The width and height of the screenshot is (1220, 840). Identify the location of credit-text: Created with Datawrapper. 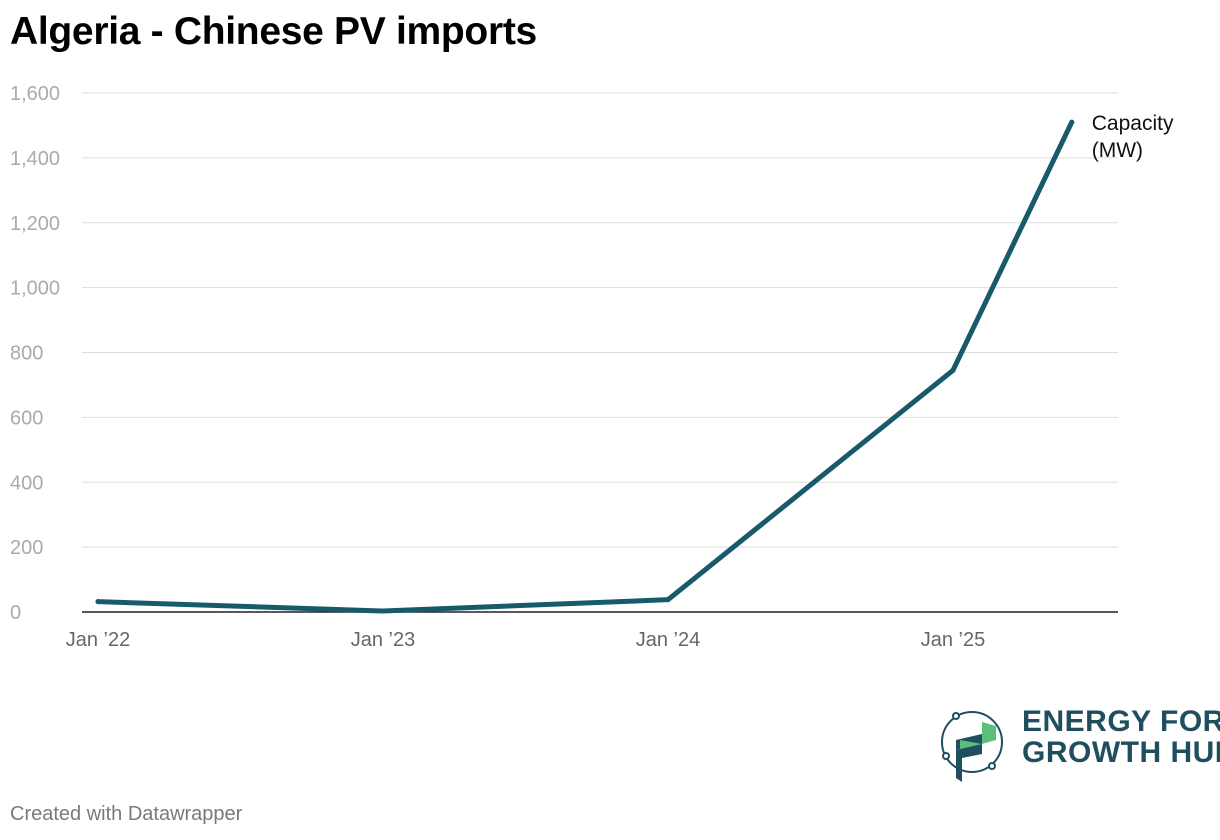
(126, 814).